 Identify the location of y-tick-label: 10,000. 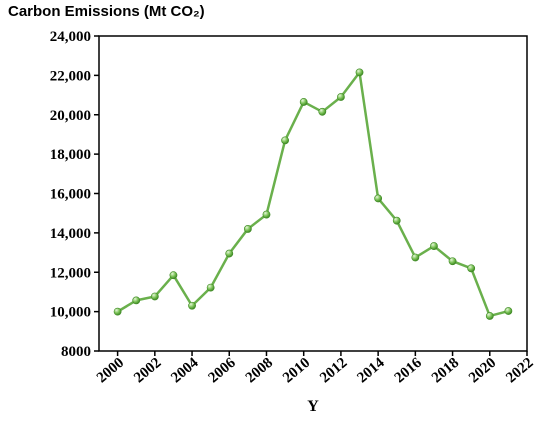
(70, 313).